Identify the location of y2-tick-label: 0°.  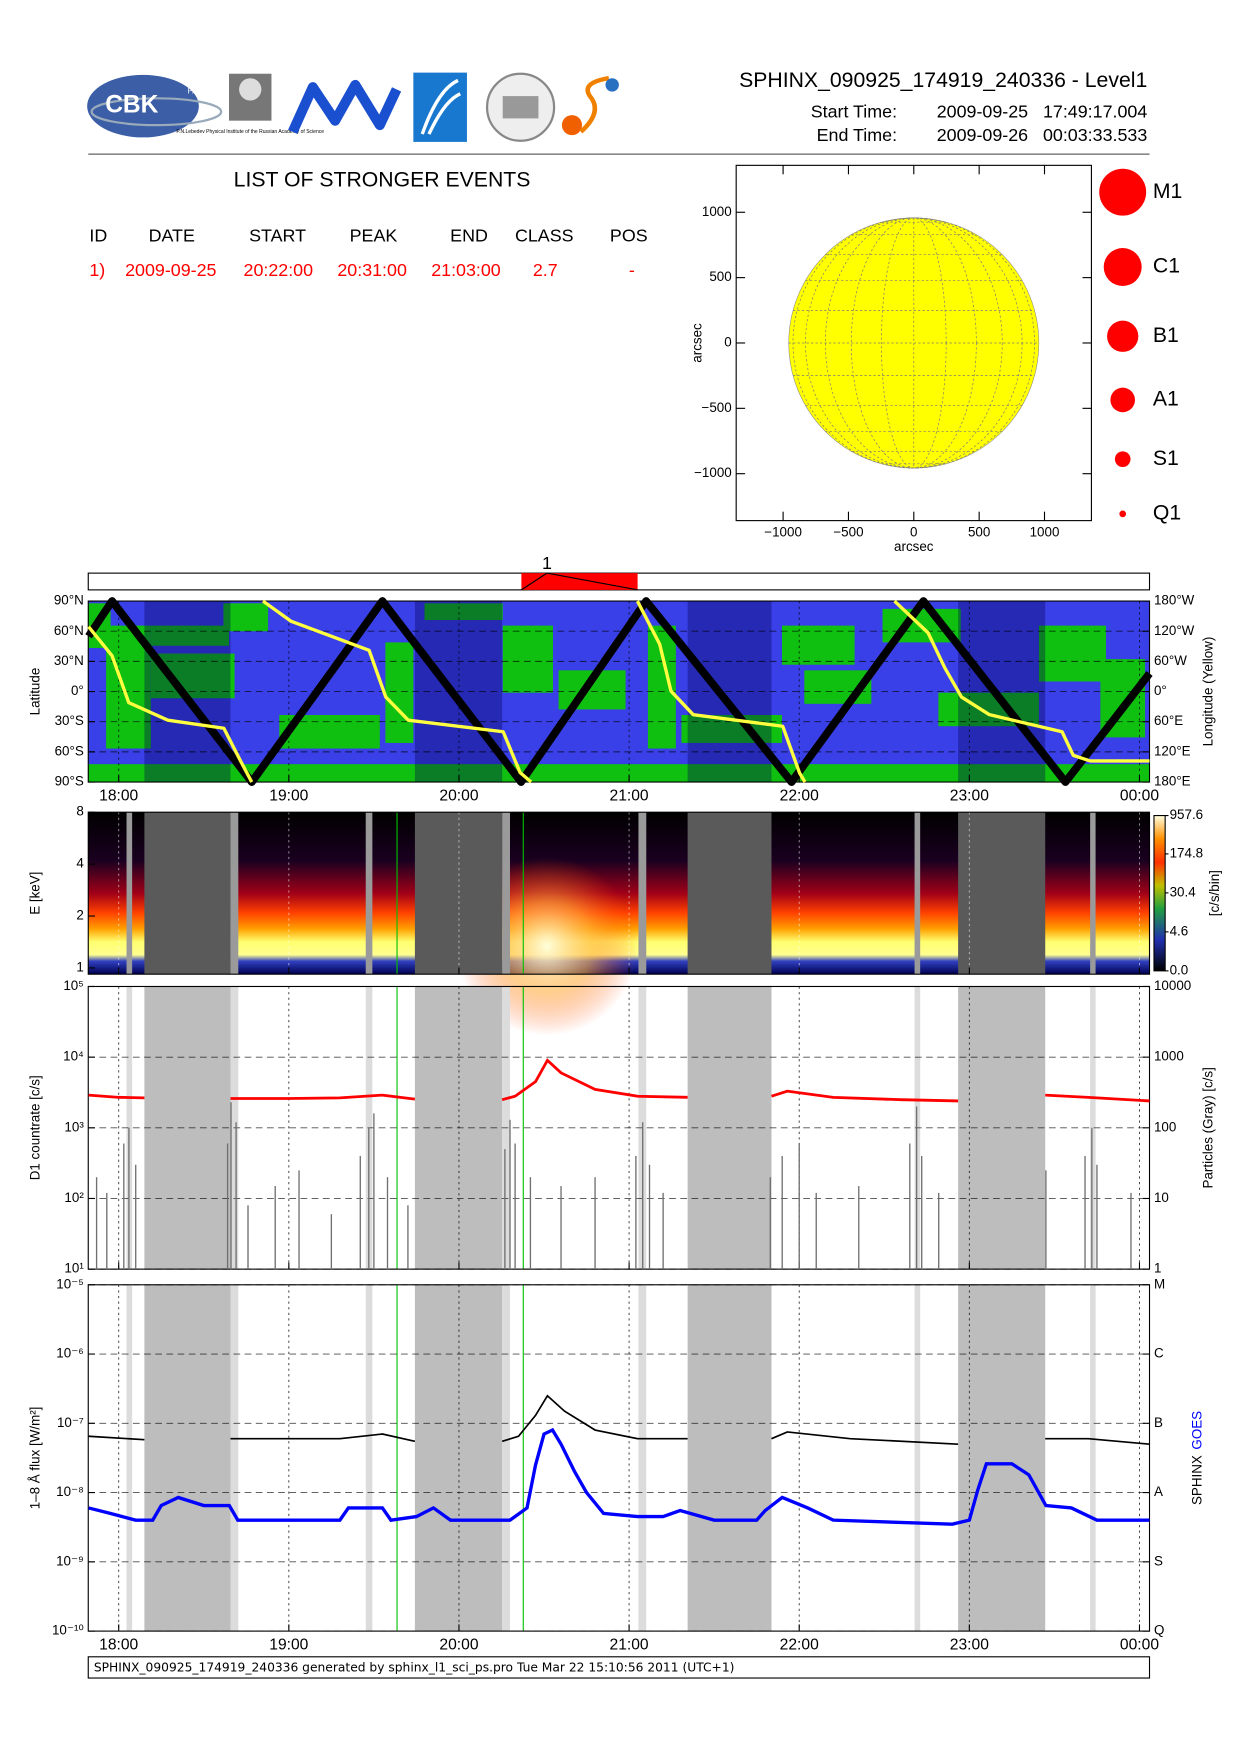
(1160, 690).